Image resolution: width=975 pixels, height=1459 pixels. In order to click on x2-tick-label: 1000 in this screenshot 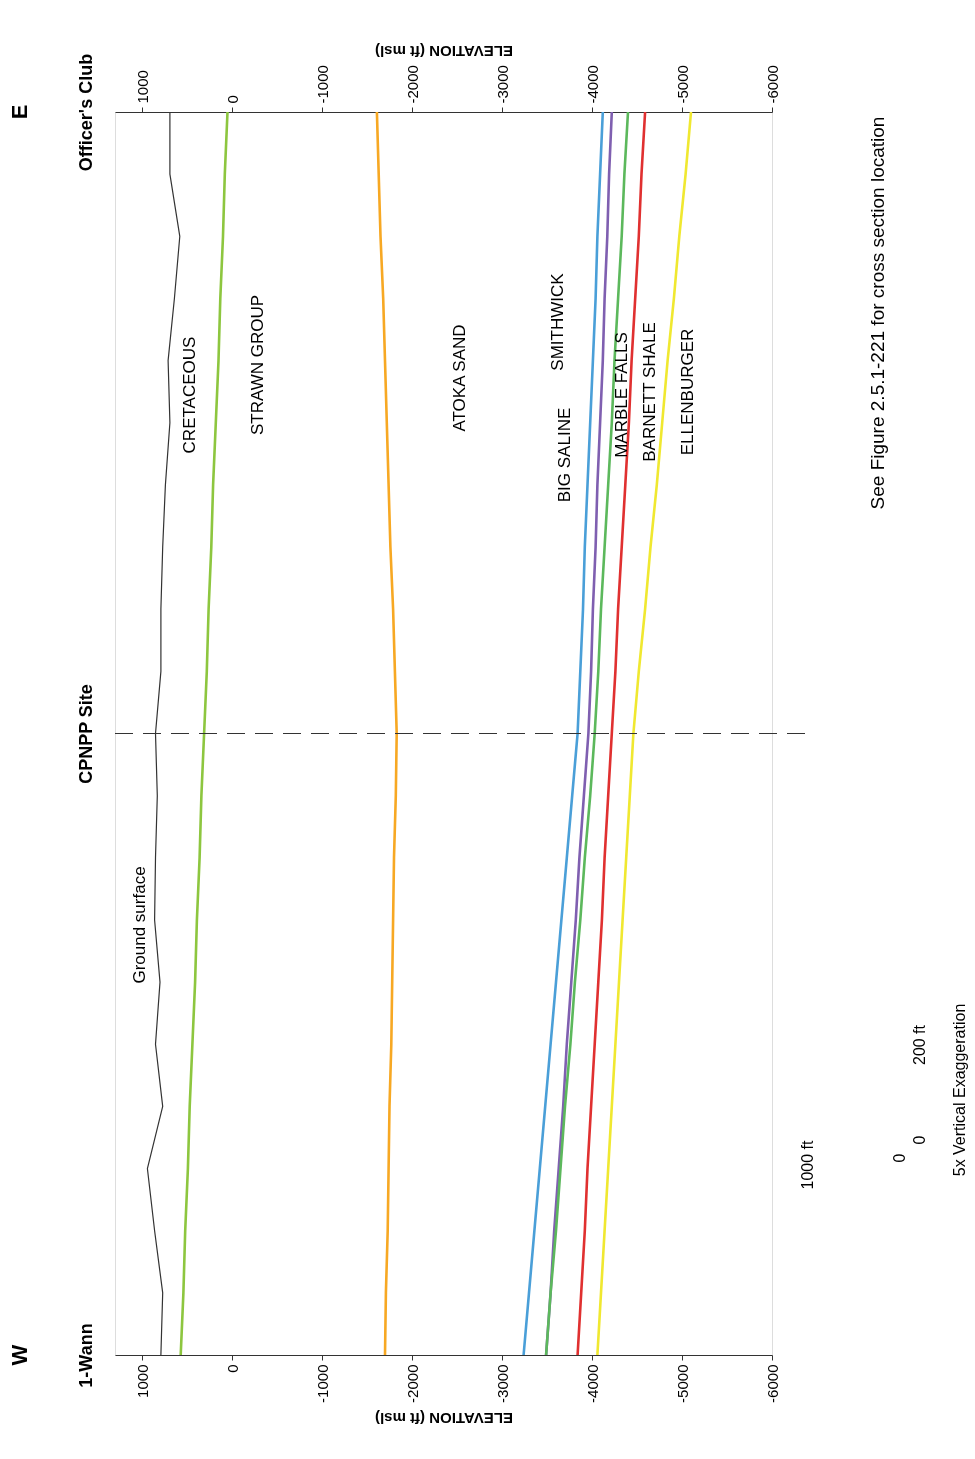, I will do `click(142, 87)`.